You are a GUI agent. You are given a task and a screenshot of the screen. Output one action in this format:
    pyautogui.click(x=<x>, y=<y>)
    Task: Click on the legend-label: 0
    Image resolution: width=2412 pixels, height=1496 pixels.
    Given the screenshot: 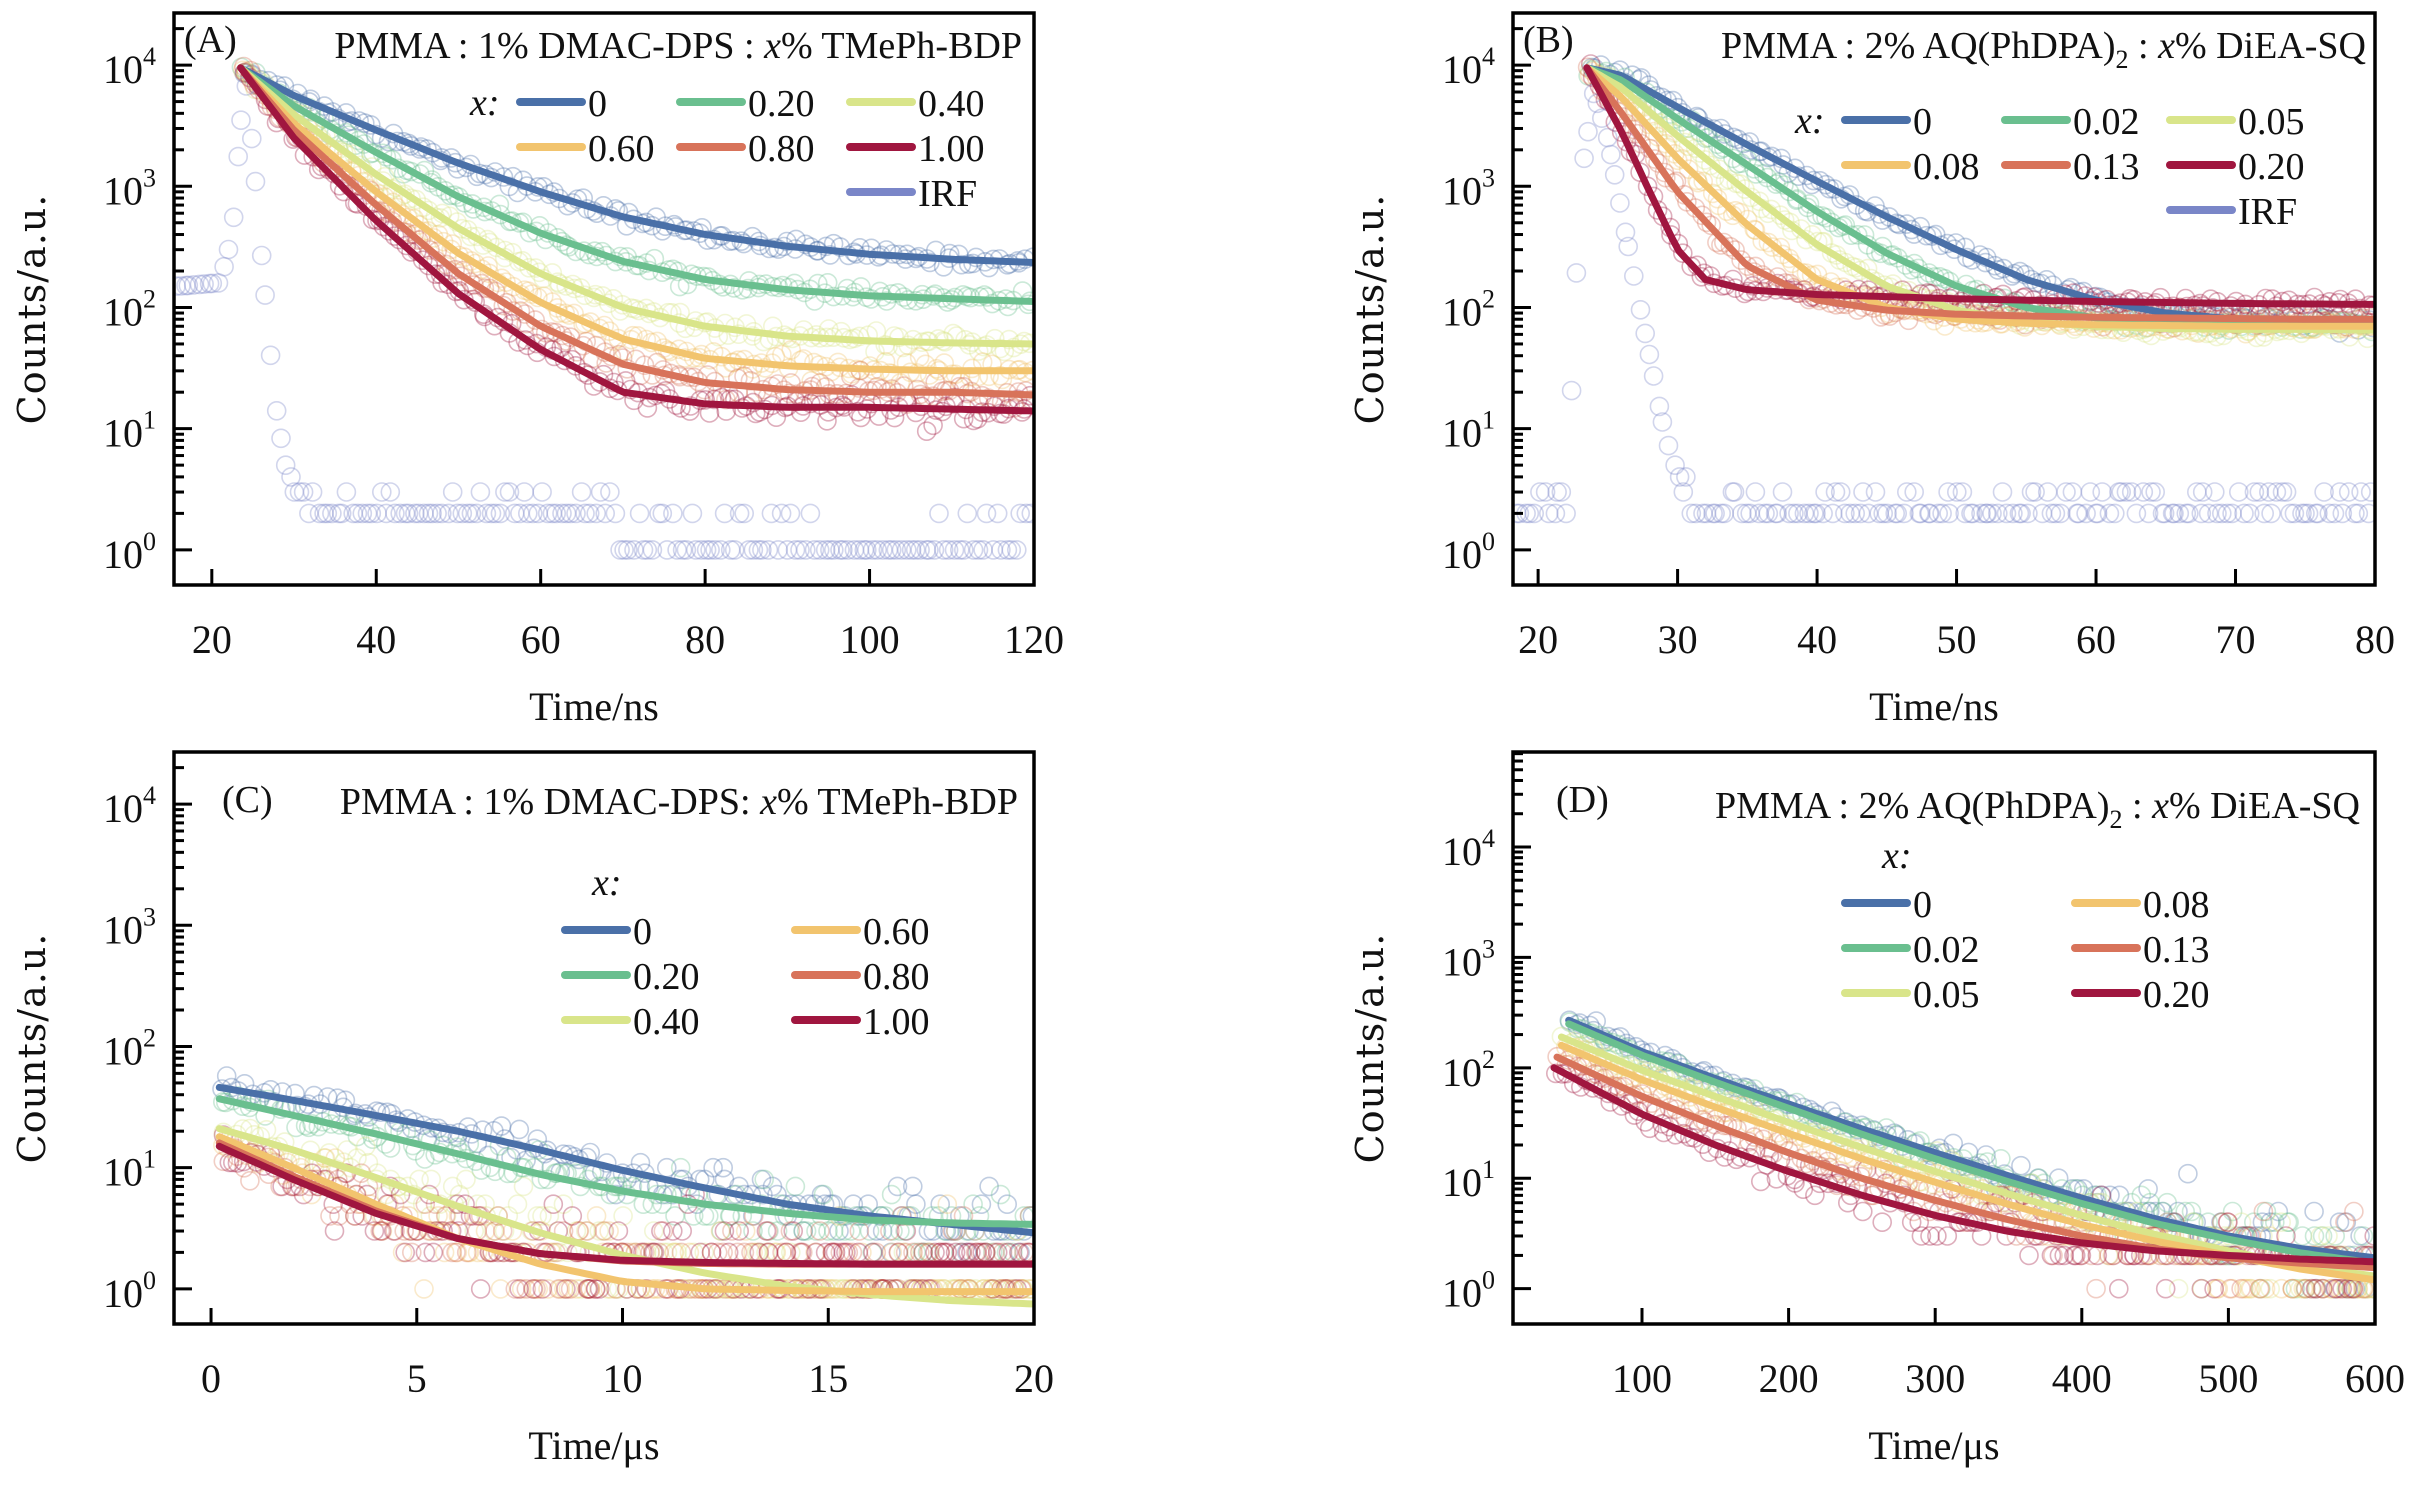 What is the action you would take?
    pyautogui.click(x=1922, y=905)
    